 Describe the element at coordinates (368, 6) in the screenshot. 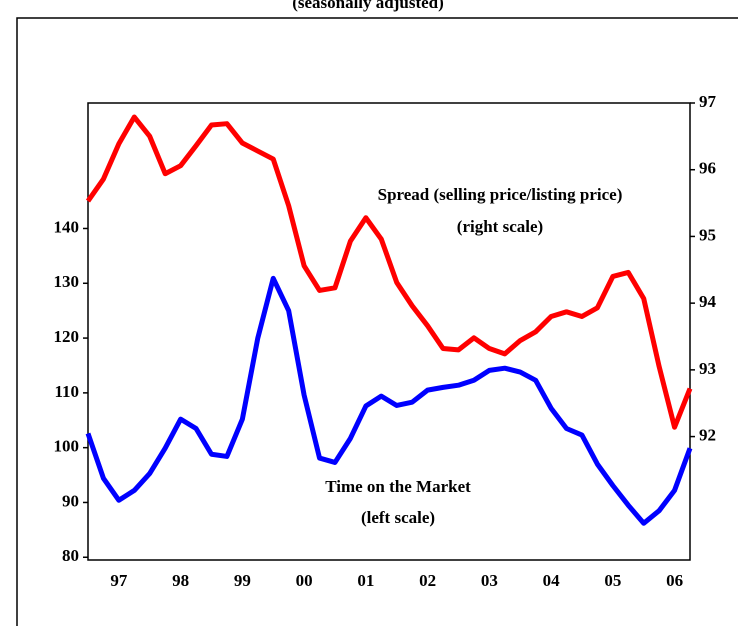

I see `chart-subtitle: (seasonally adjusted)` at that location.